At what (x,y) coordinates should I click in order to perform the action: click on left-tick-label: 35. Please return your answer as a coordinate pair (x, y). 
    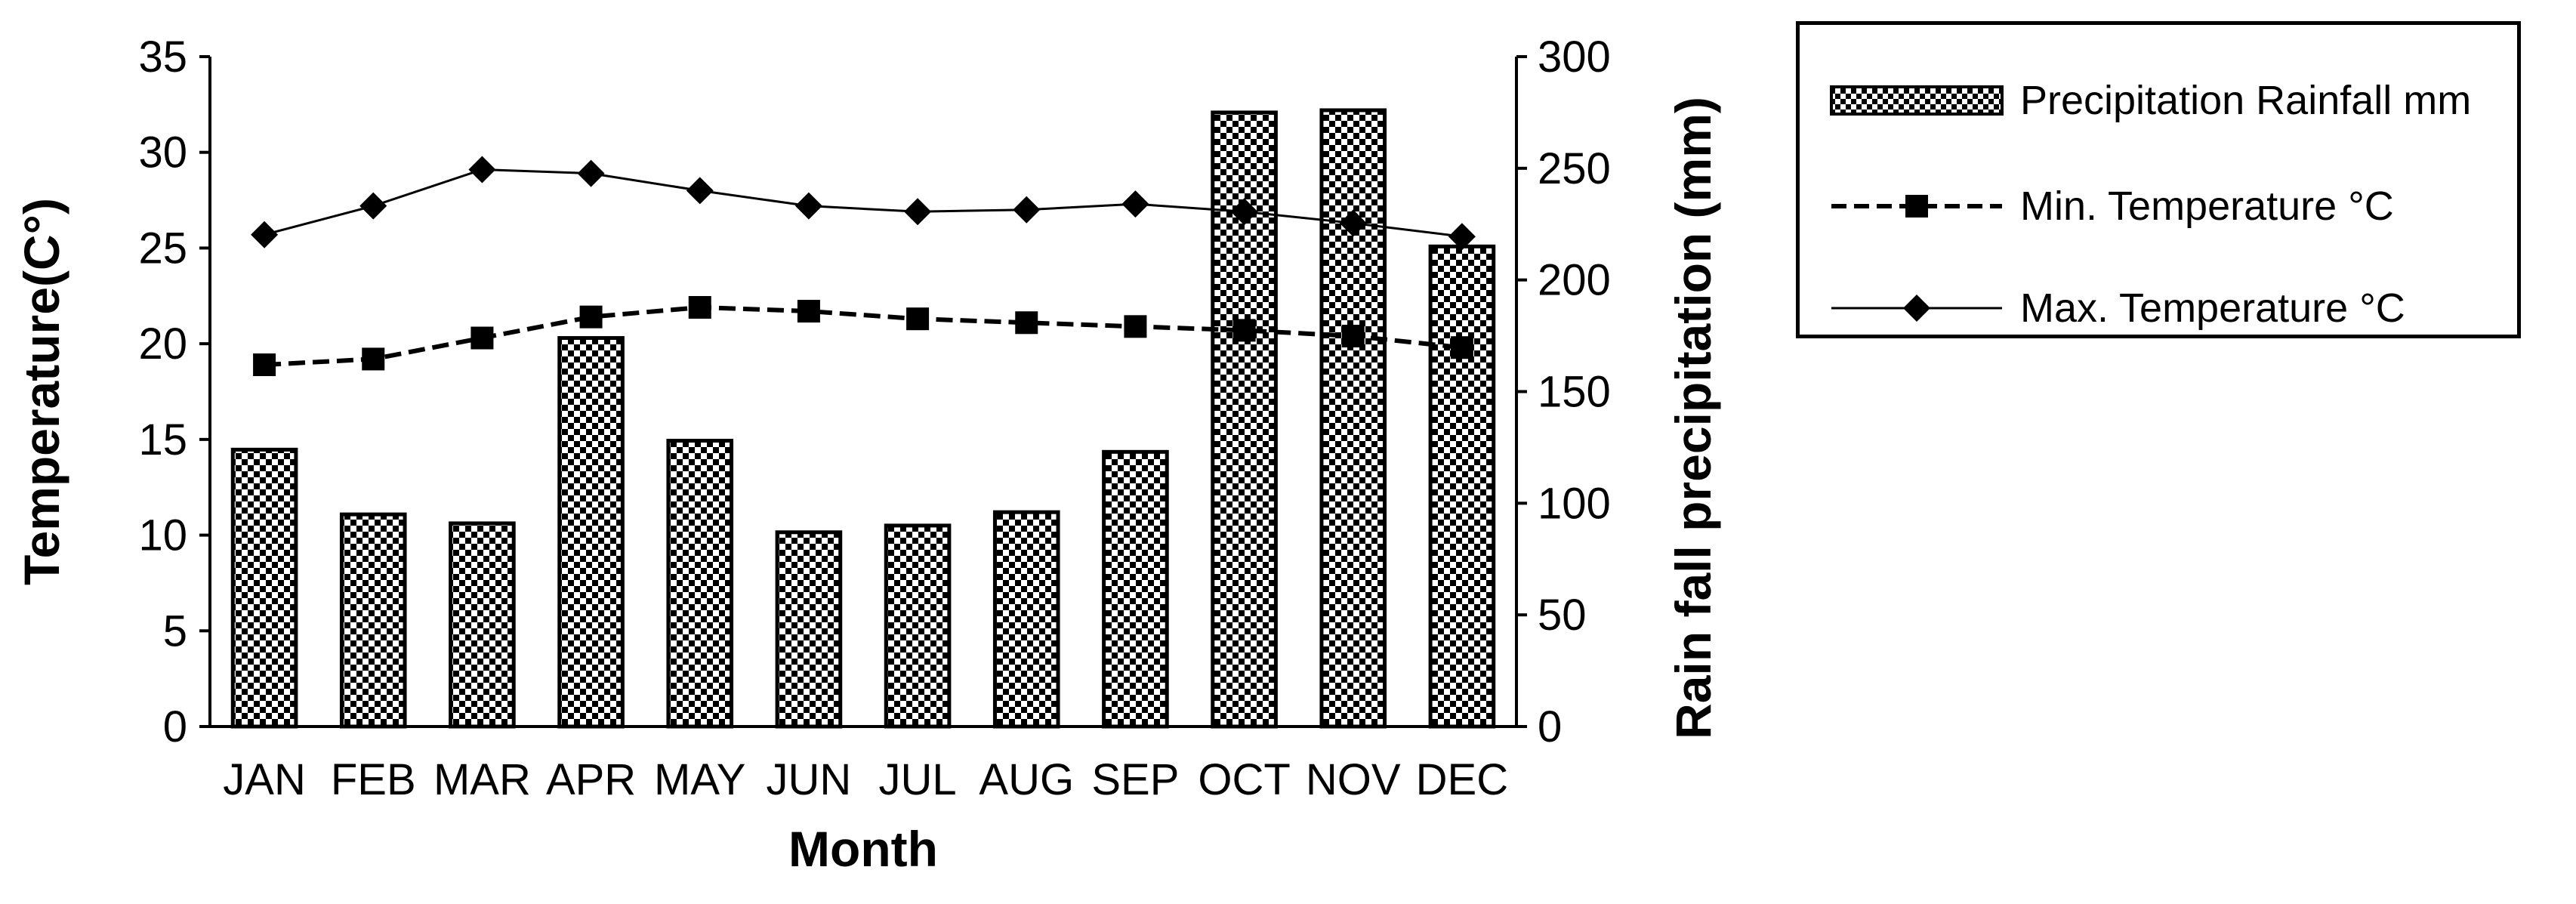
    Looking at the image, I should click on (162, 57).